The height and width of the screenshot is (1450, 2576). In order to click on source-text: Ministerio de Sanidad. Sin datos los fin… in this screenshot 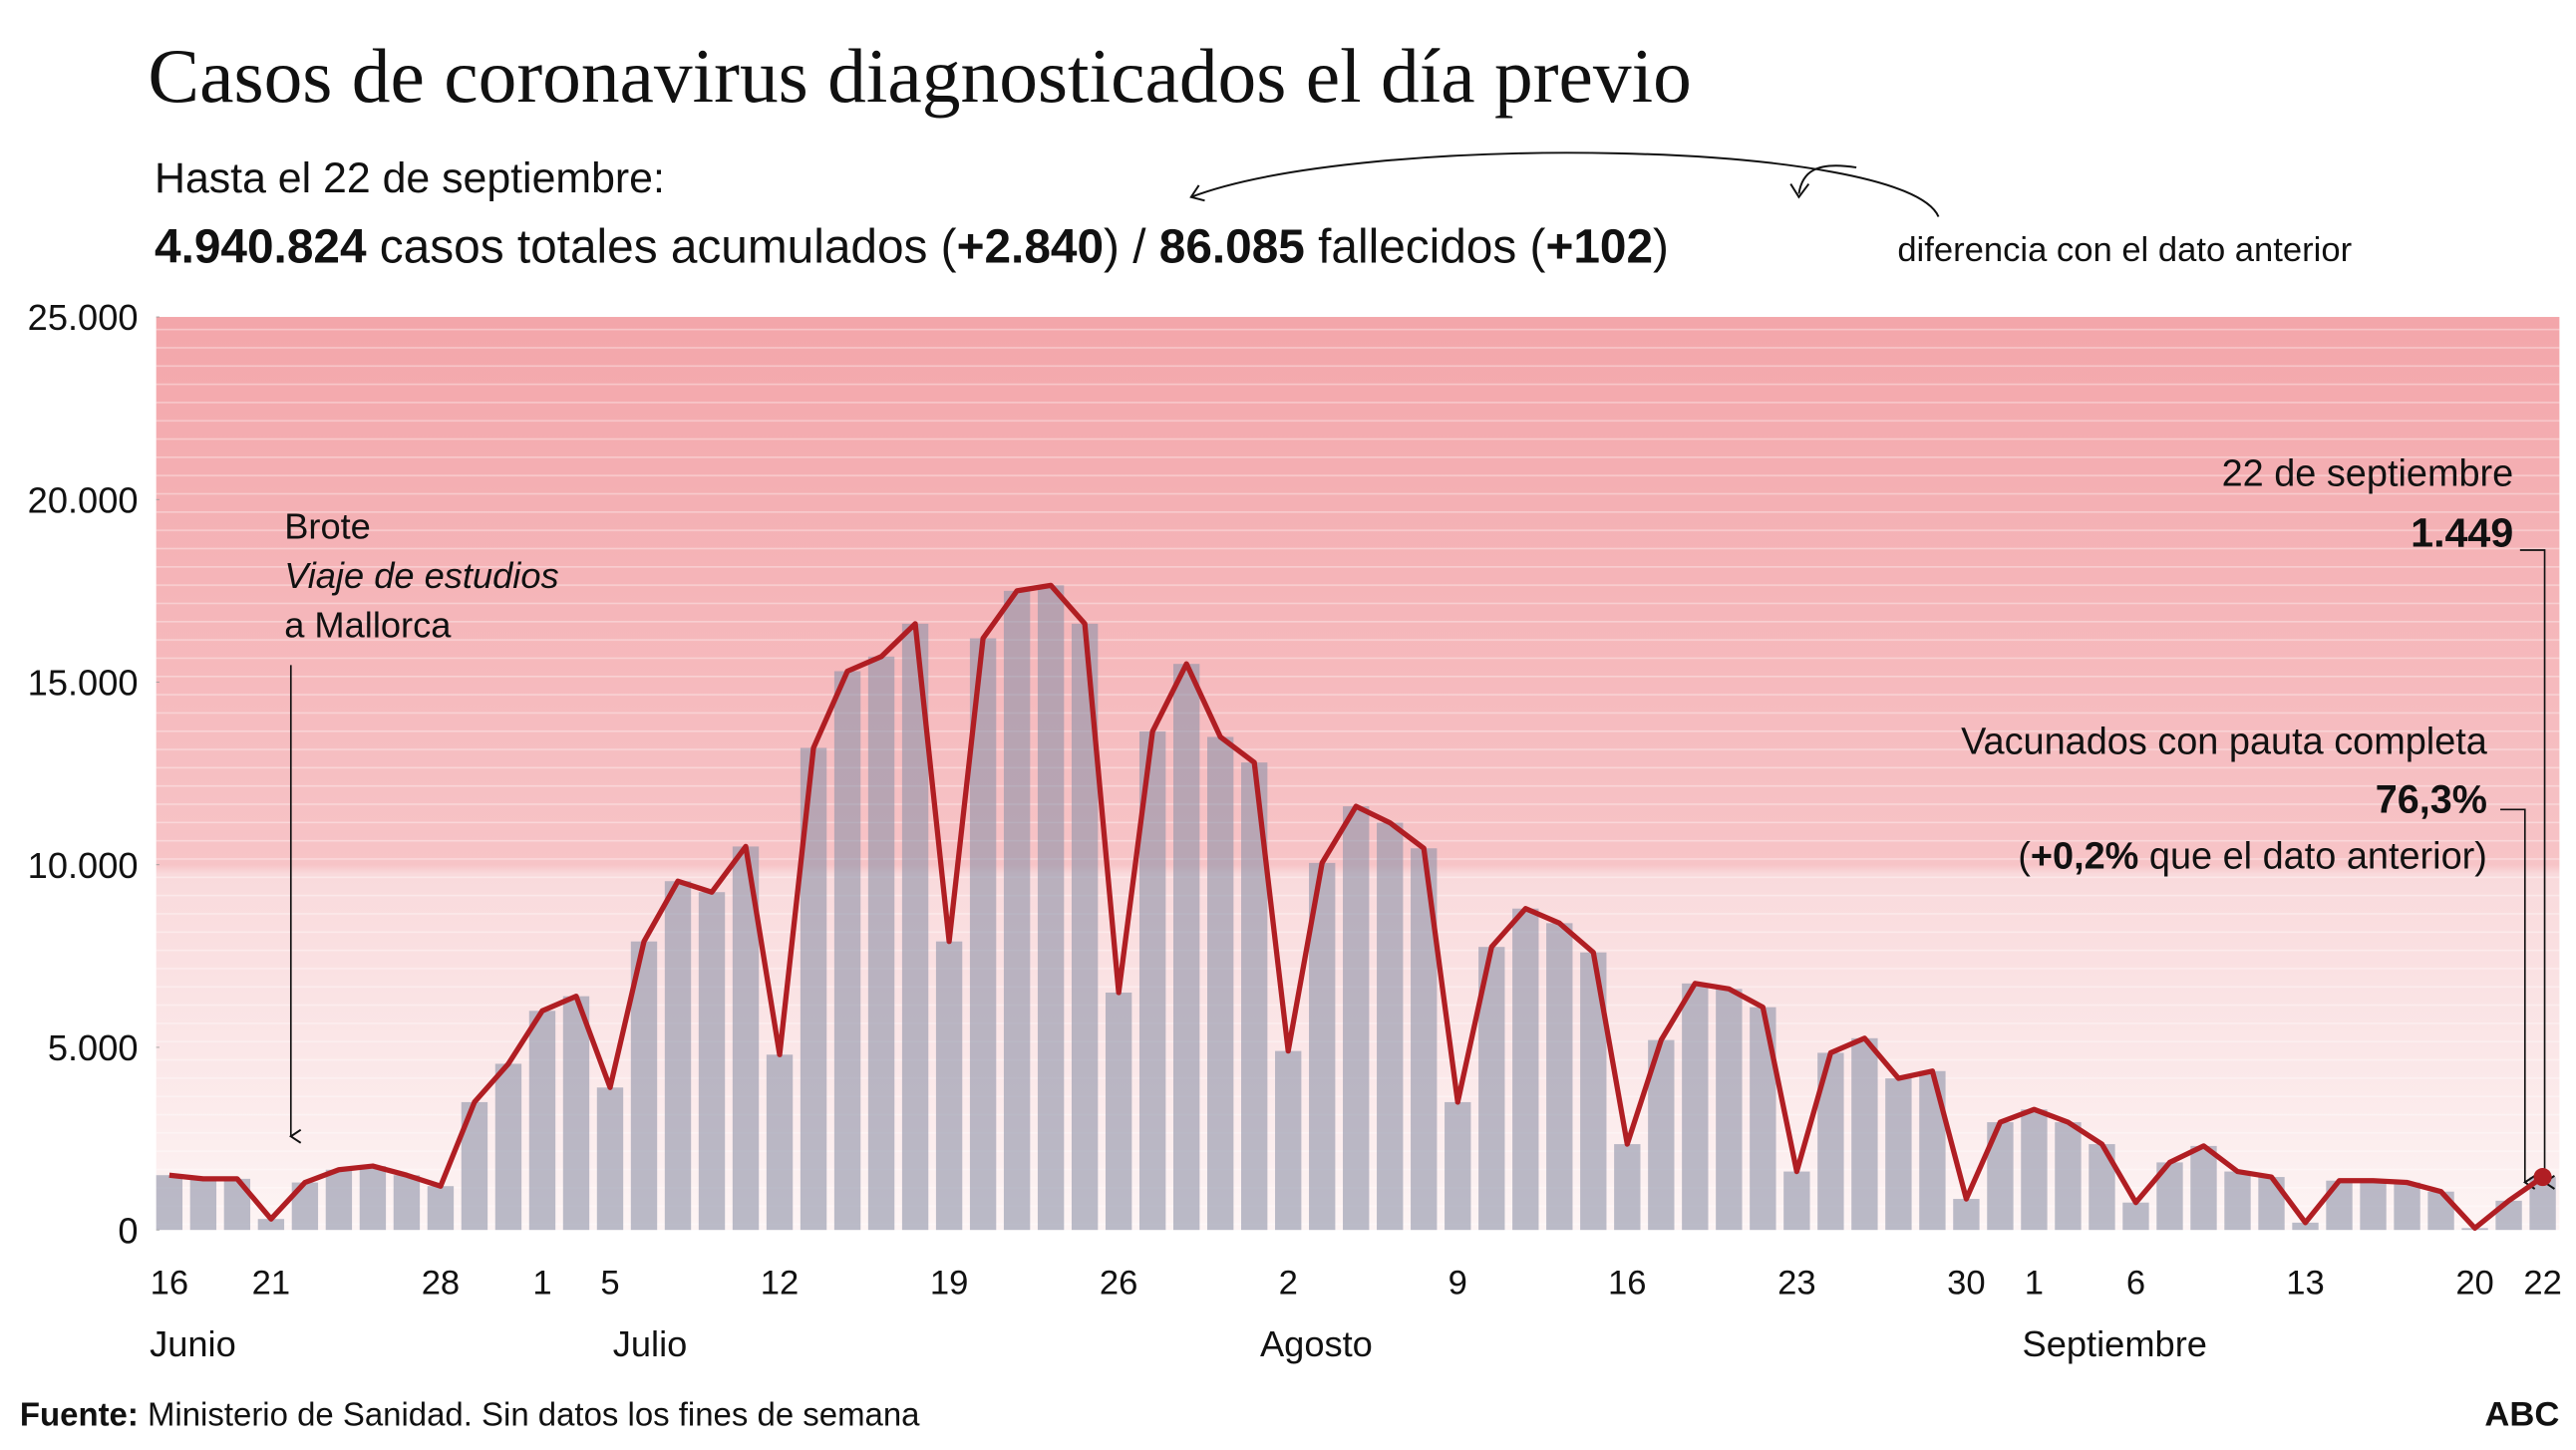, I will do `click(529, 1413)`.